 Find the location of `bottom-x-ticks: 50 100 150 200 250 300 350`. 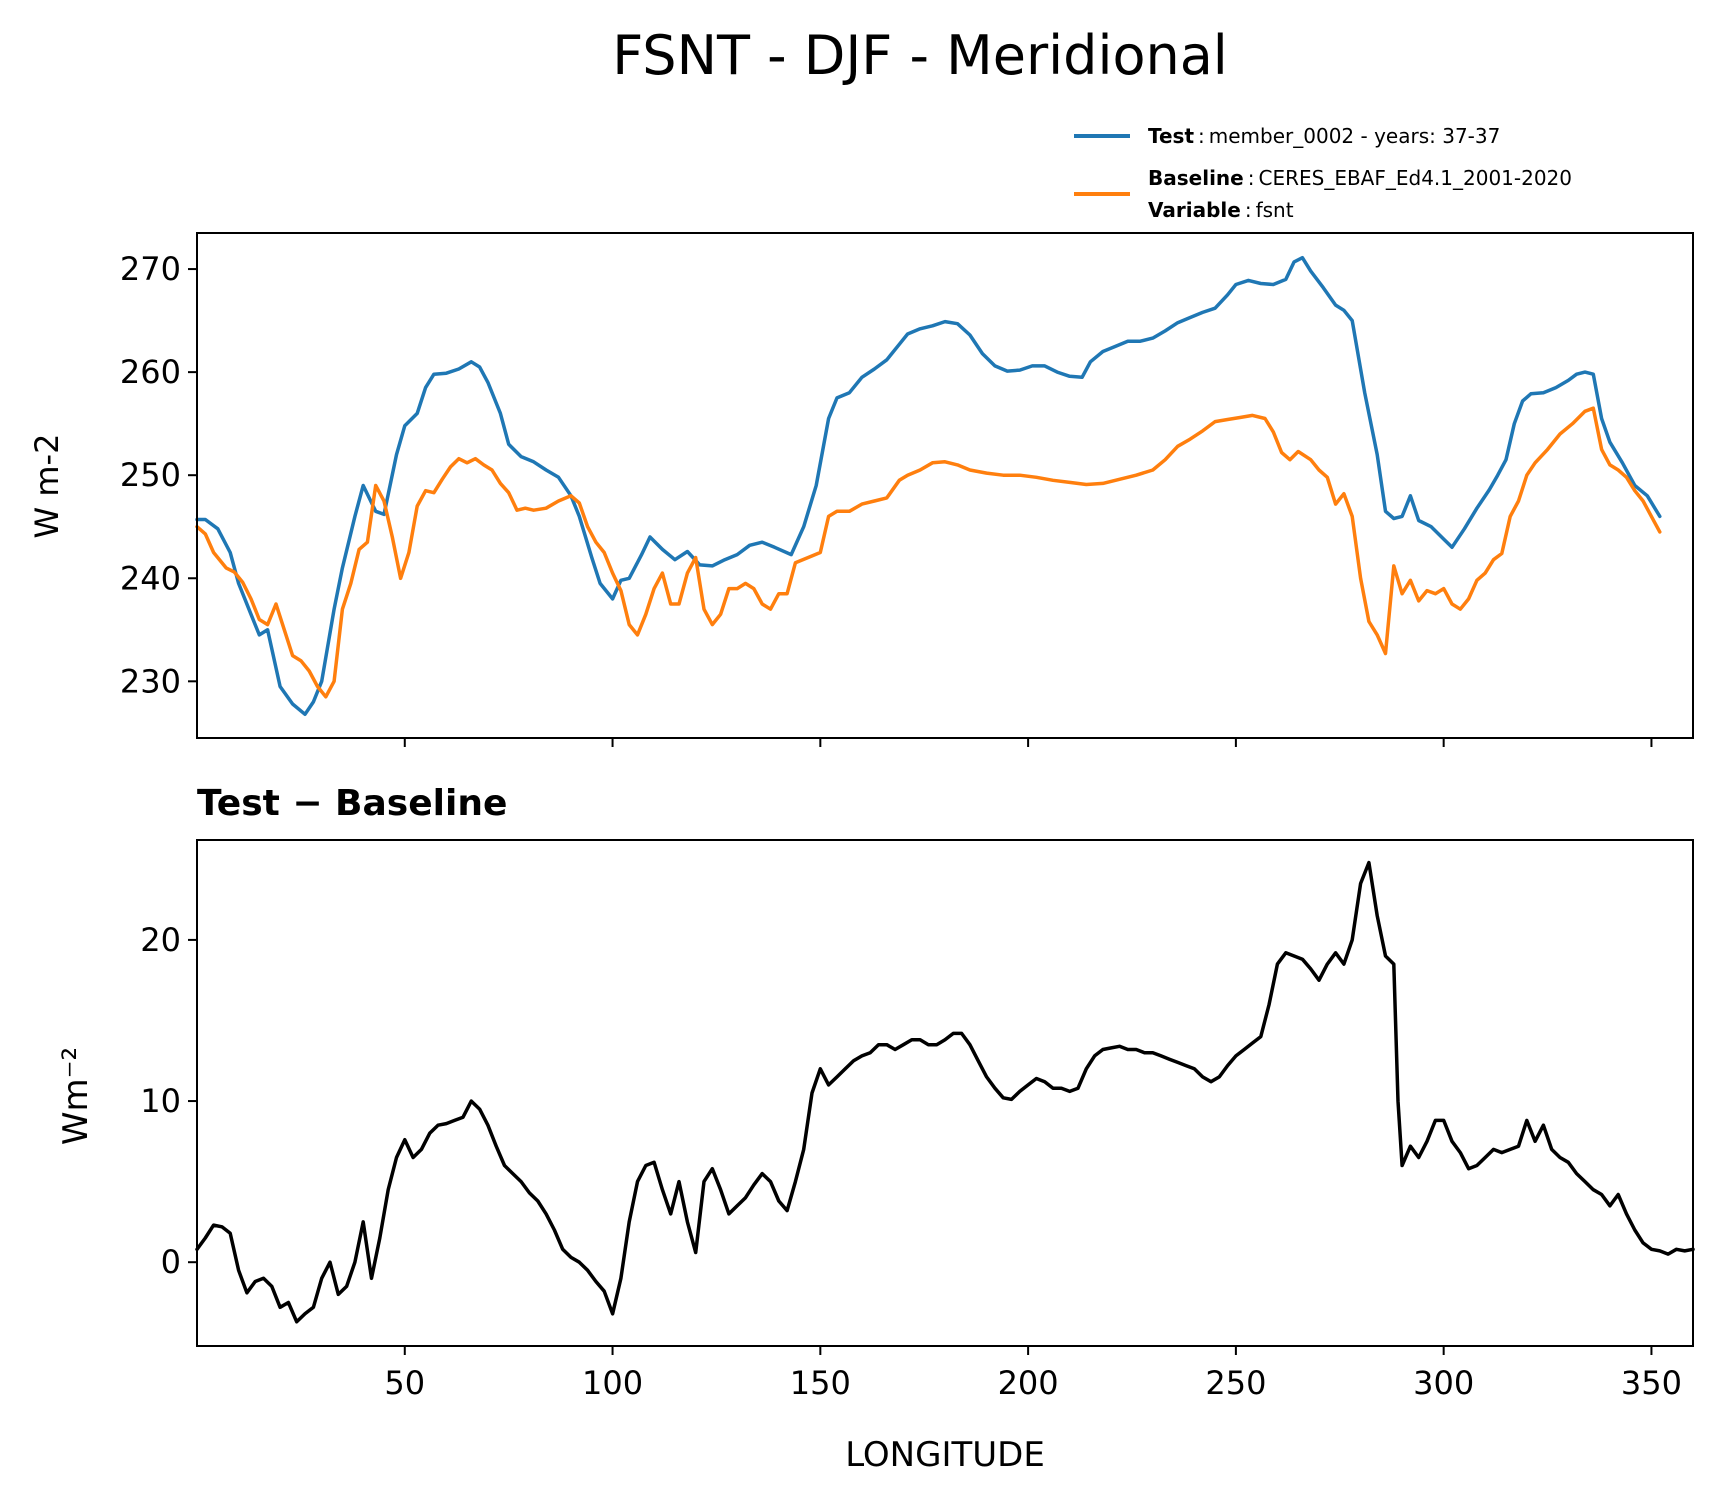

bottom-x-ticks: 50 100 150 200 250 300 350 is located at coordinates (1033, 1374).